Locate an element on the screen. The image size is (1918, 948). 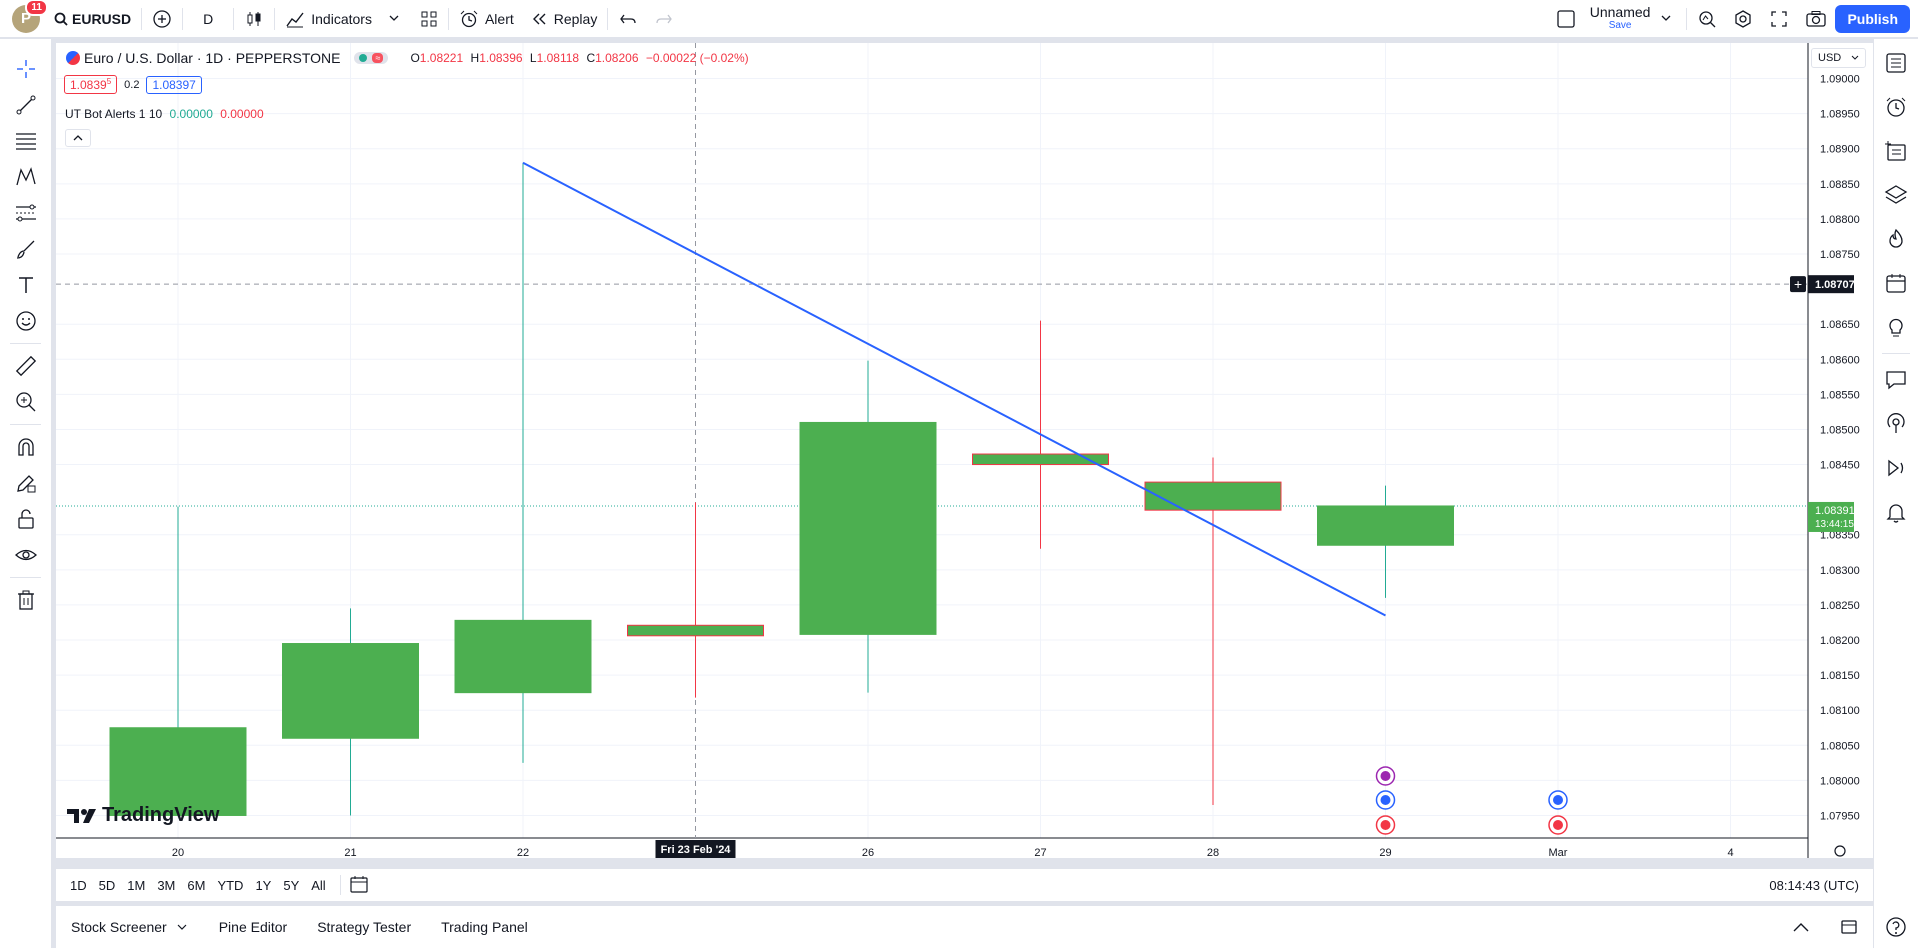
lock-drawings-tool is located at coordinates (25, 483).